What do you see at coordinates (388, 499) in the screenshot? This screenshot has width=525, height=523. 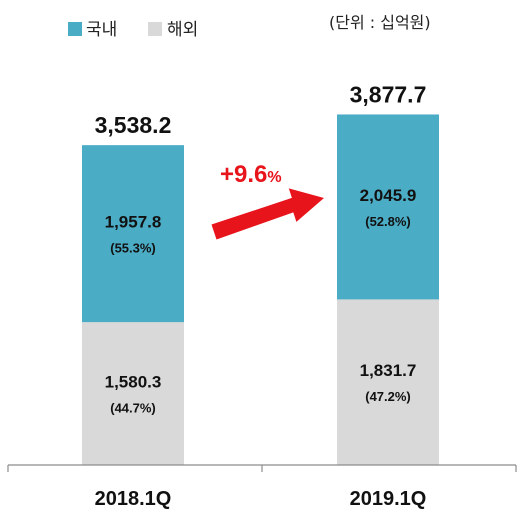 I see `x-tick-label-1: 2019.1Q` at bounding box center [388, 499].